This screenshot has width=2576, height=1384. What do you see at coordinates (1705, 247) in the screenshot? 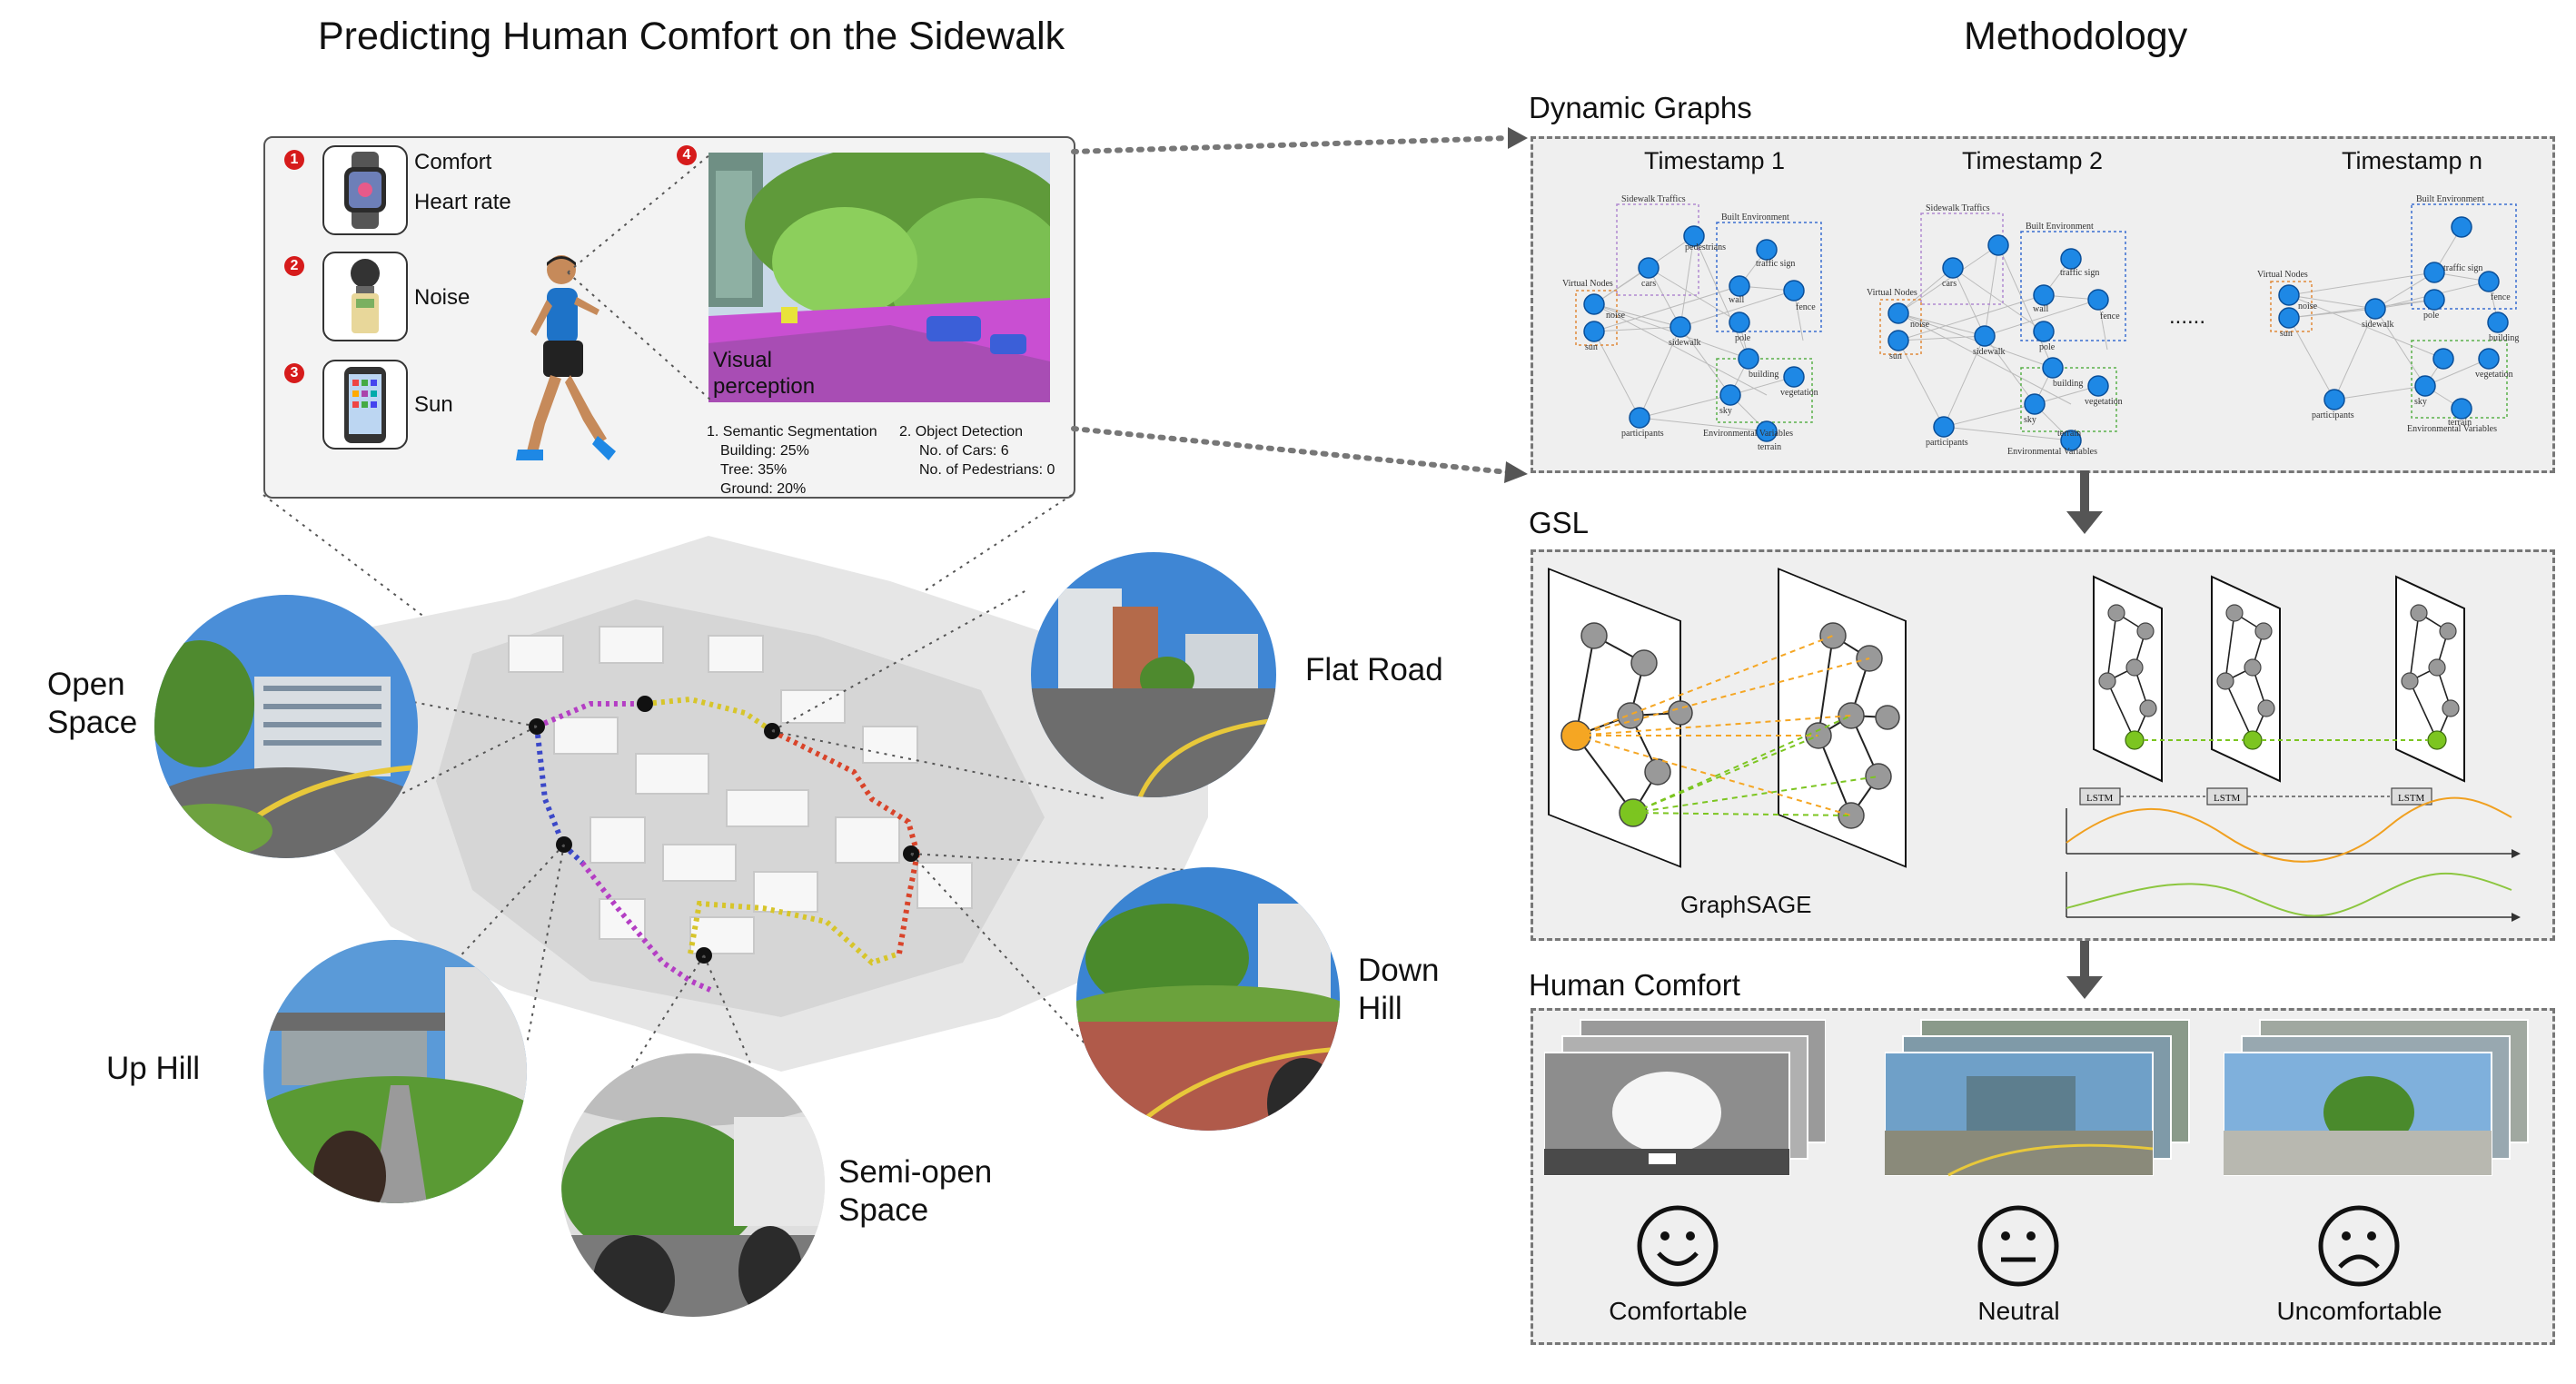
I see `svg-text: pedestrians` at bounding box center [1705, 247].